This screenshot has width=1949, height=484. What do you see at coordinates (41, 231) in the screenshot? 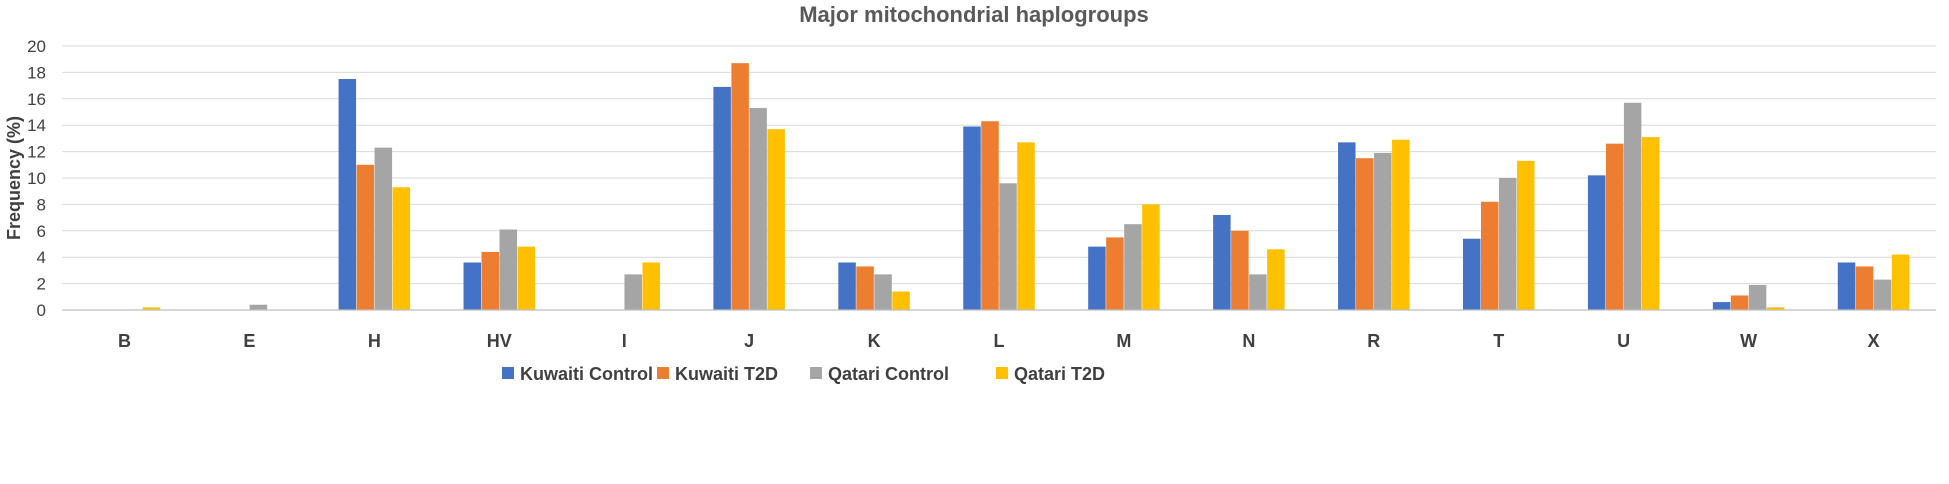
I see `y-tick-label: 6` at bounding box center [41, 231].